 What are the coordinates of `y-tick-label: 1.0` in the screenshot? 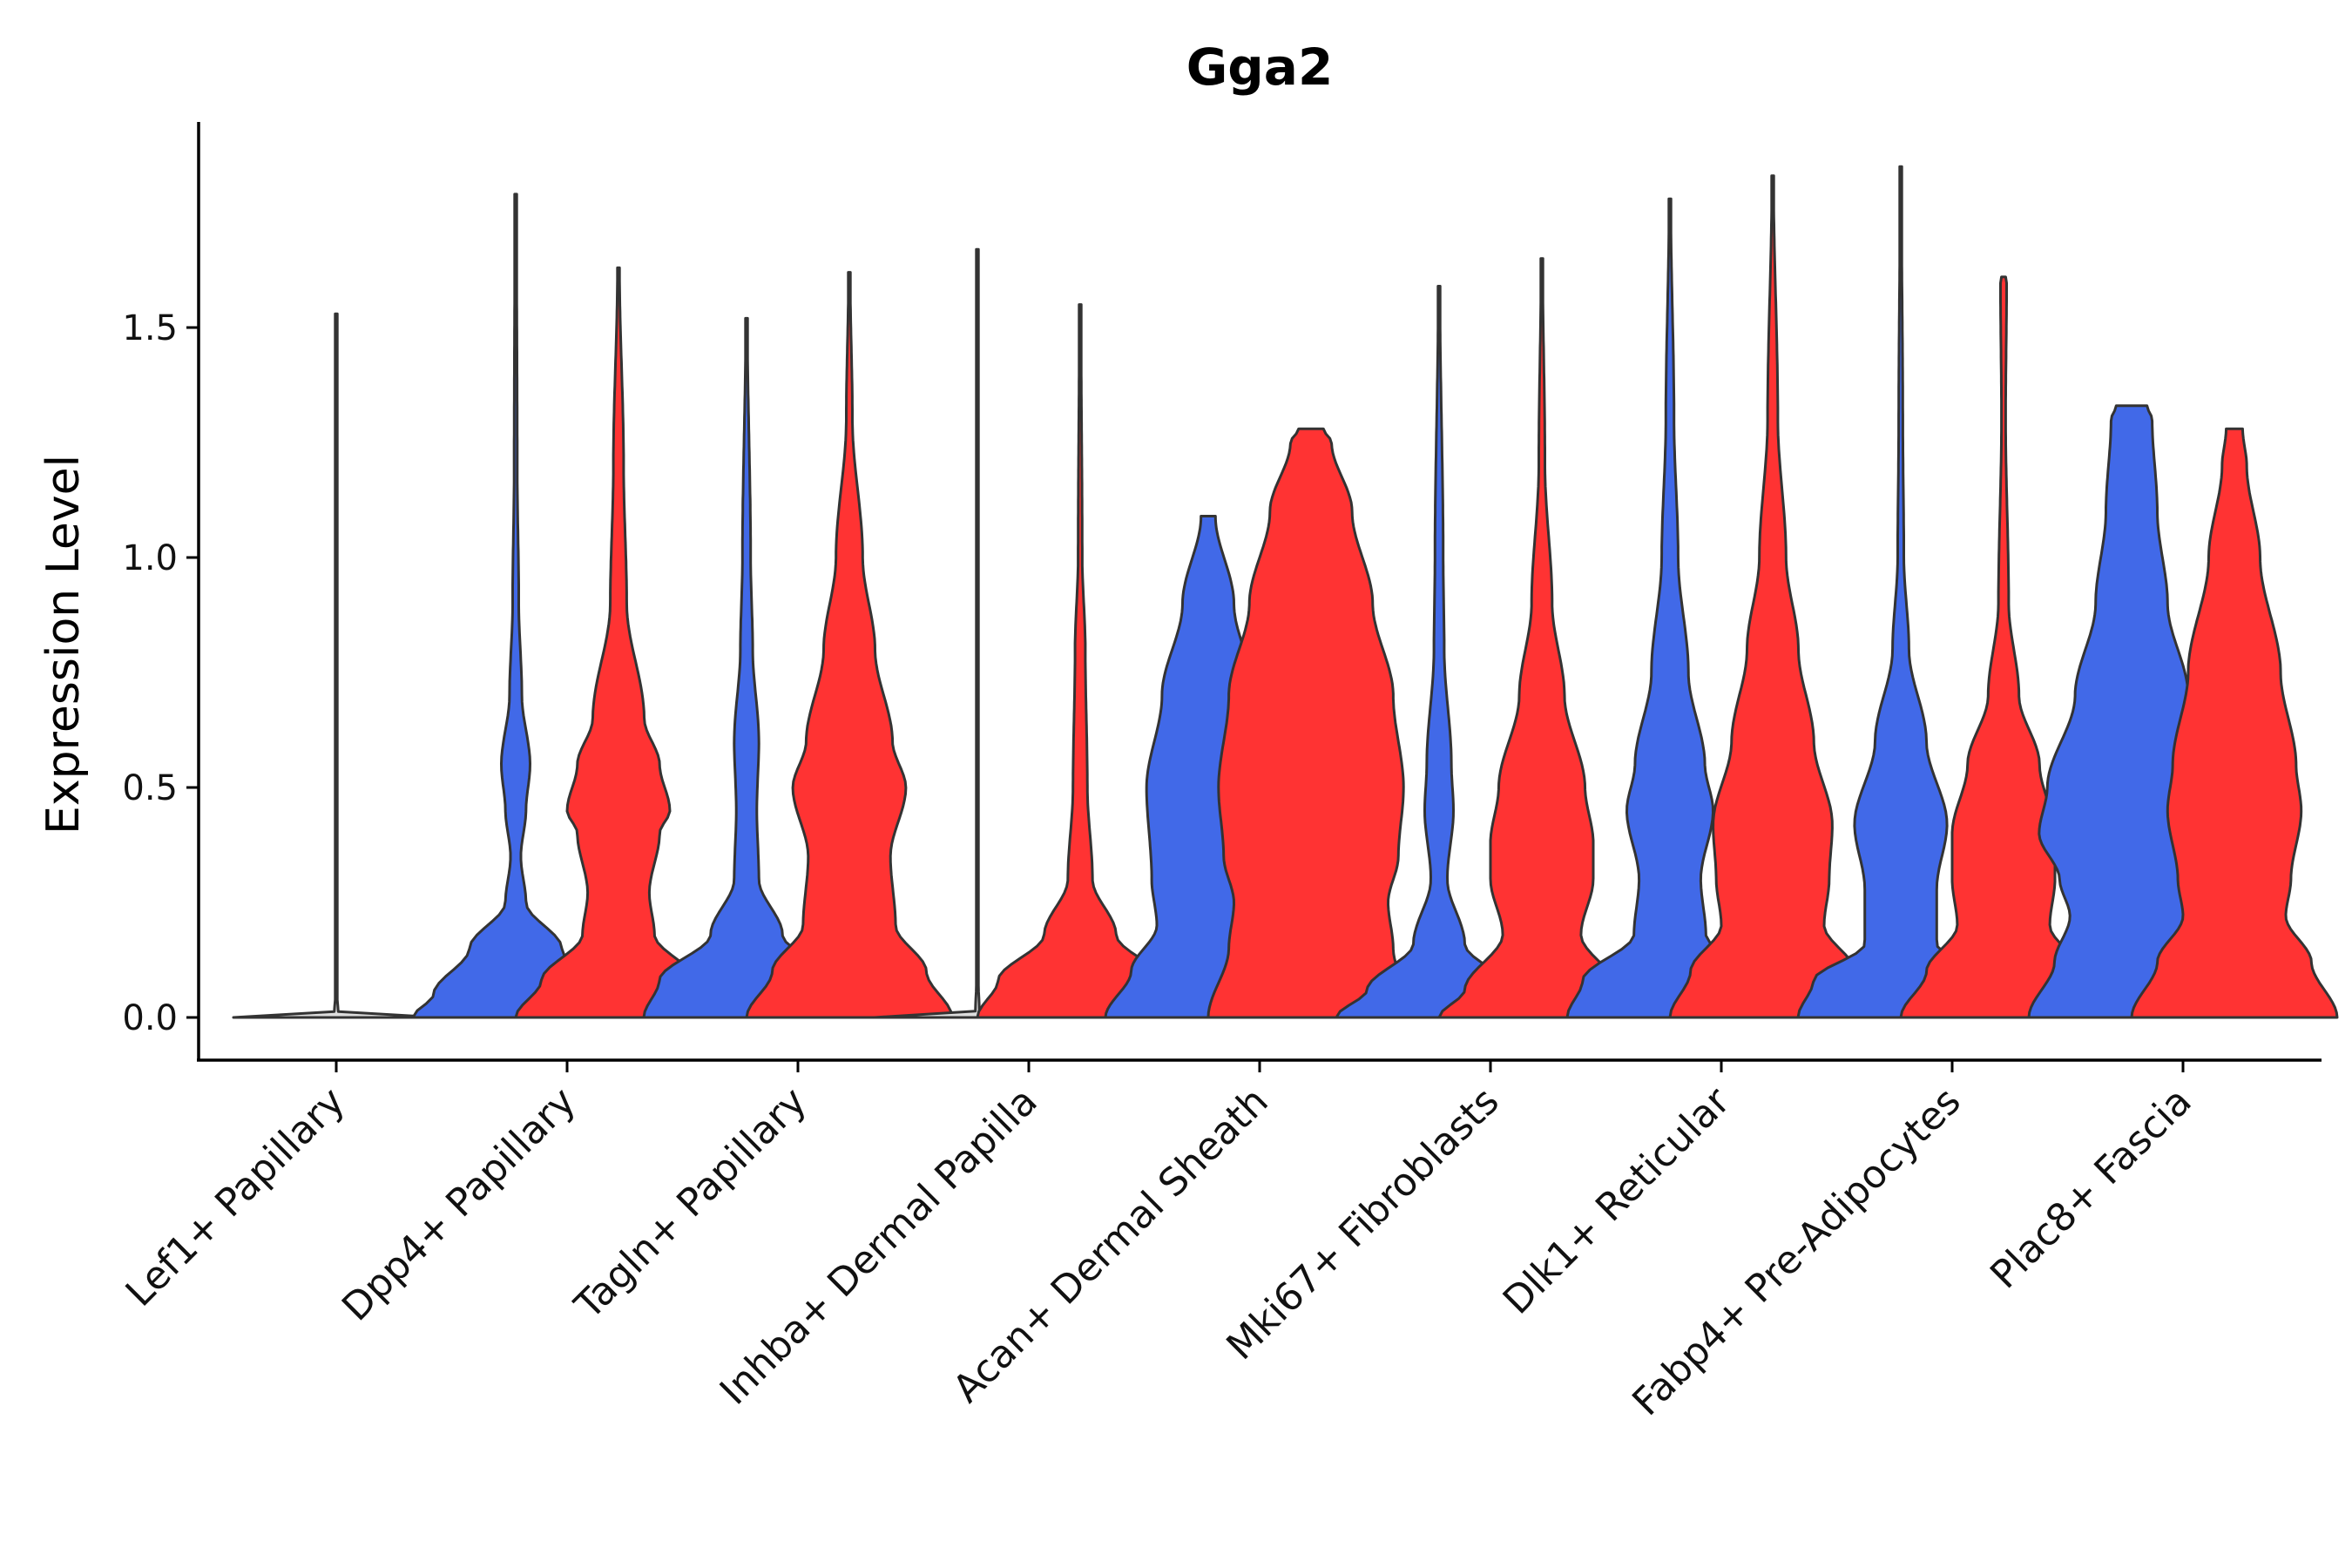 It's located at (150, 558).